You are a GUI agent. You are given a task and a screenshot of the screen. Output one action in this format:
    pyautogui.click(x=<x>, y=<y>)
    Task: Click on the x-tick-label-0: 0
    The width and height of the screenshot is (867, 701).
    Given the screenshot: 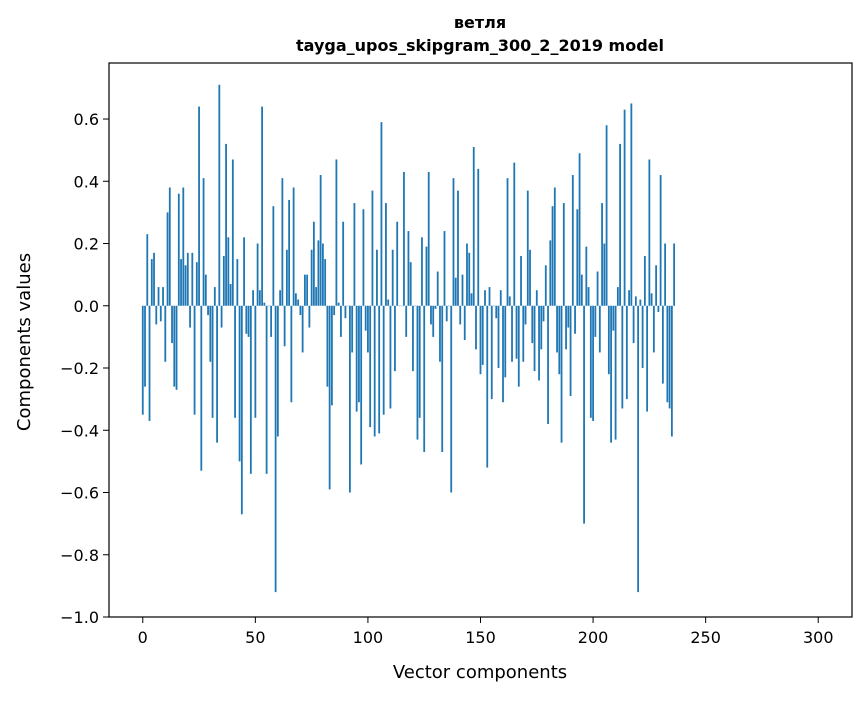 What is the action you would take?
    pyautogui.click(x=143, y=637)
    